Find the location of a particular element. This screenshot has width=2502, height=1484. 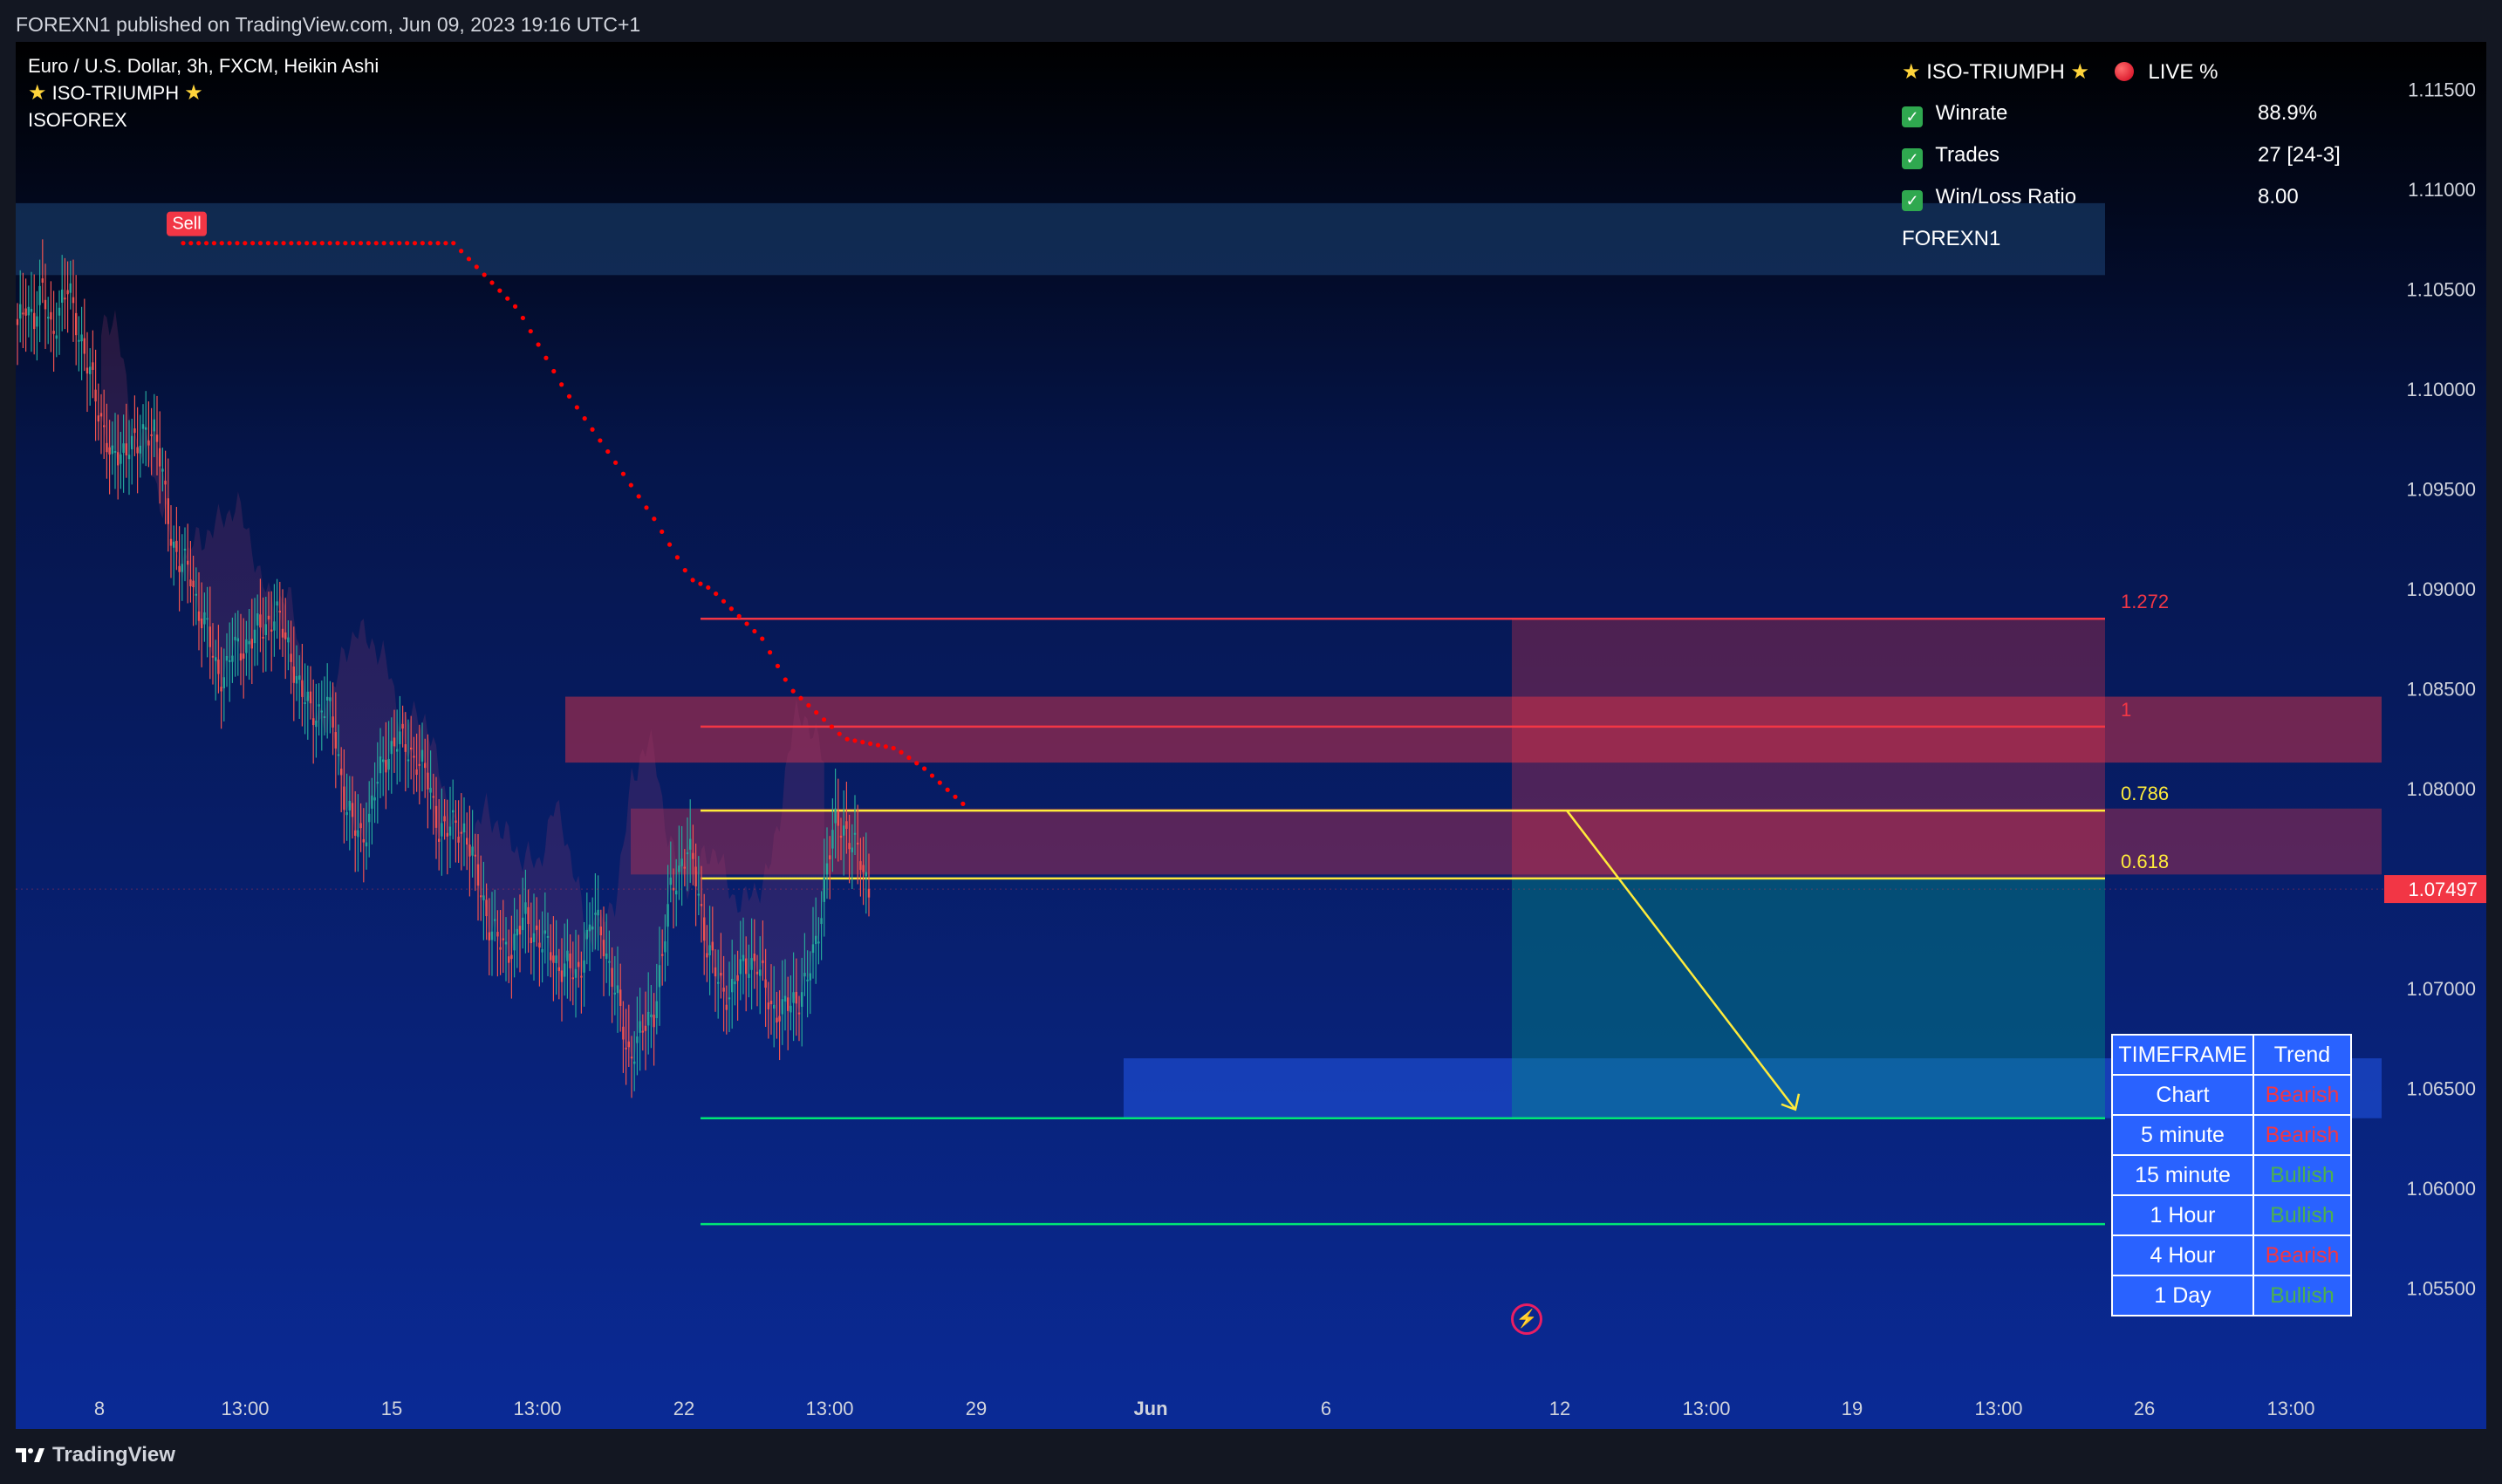

time-tick-label: 8 is located at coordinates (99, 1408).